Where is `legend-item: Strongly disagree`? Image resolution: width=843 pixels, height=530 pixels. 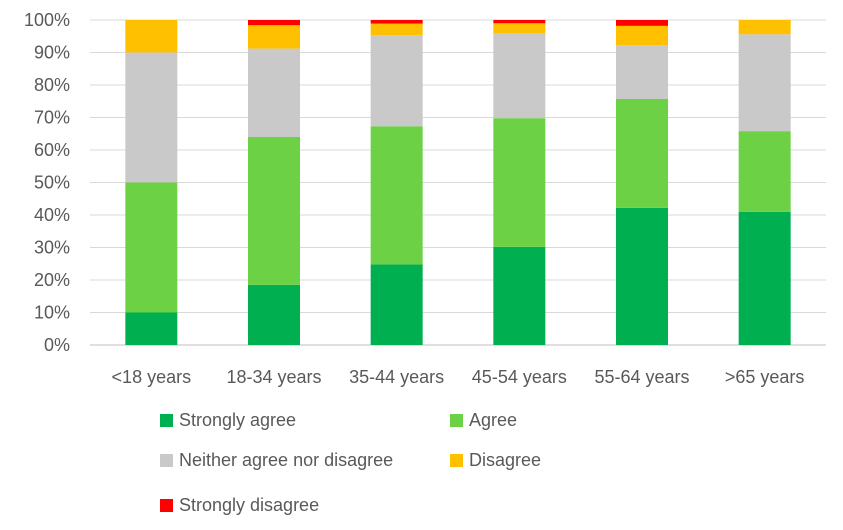 legend-item: Strongly disagree is located at coordinates (239, 505).